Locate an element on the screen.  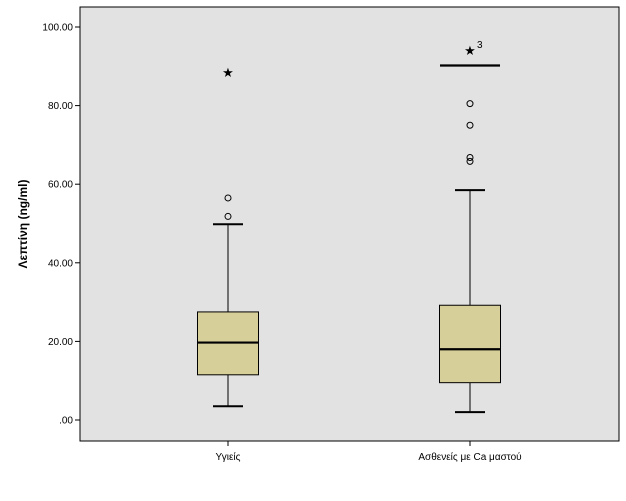
x-category-label: Υγιείς is located at coordinates (228, 457).